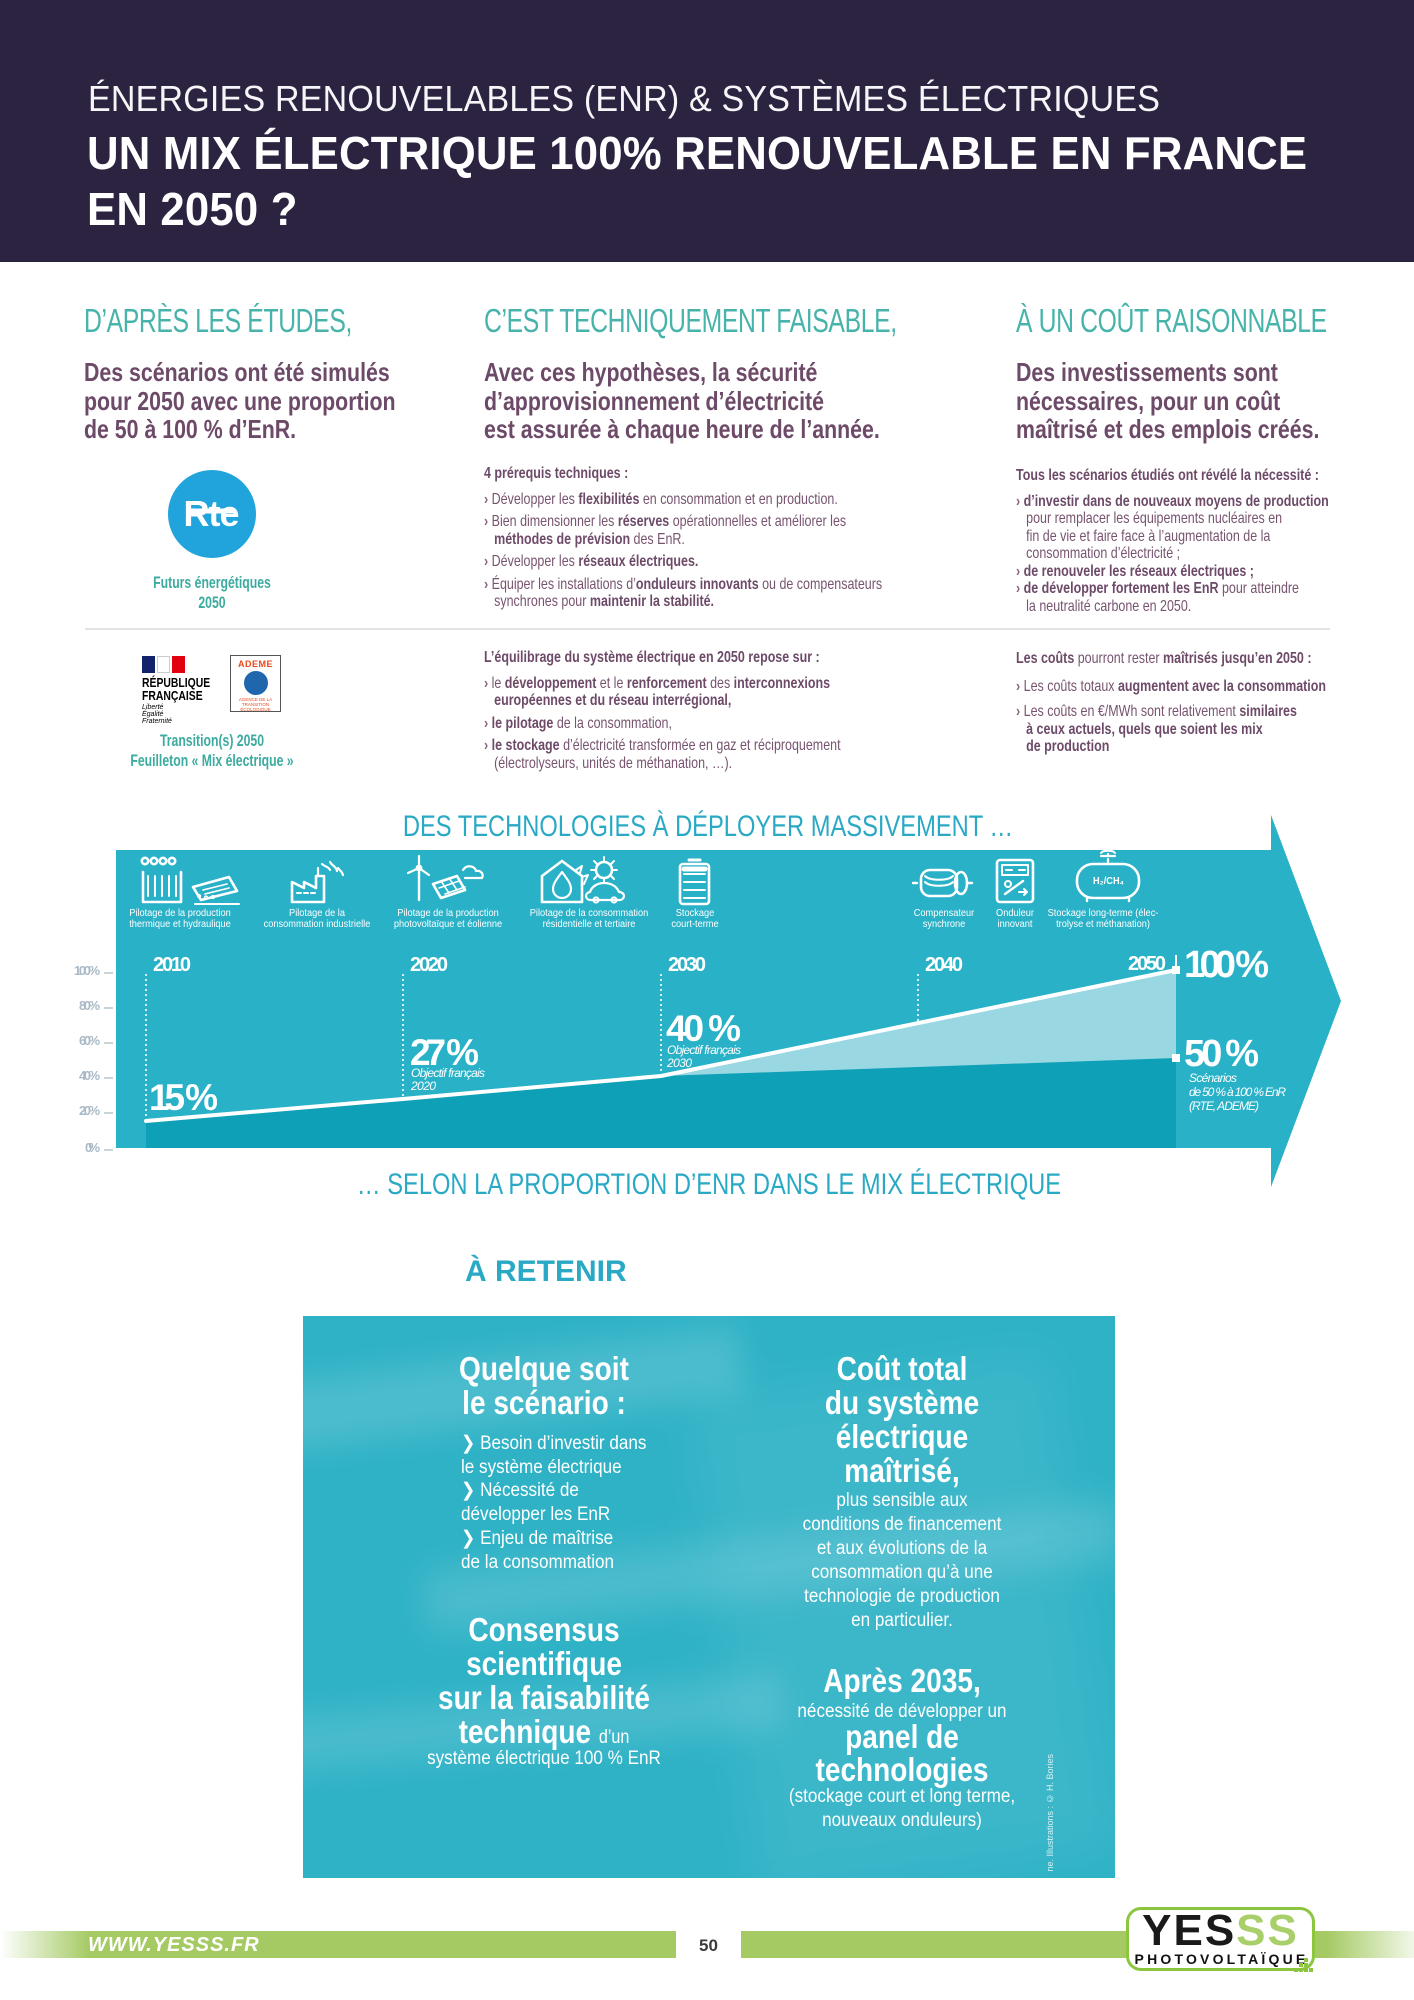 The image size is (1414, 2000). I want to click on svg-text: 0%, so click(92, 1147).